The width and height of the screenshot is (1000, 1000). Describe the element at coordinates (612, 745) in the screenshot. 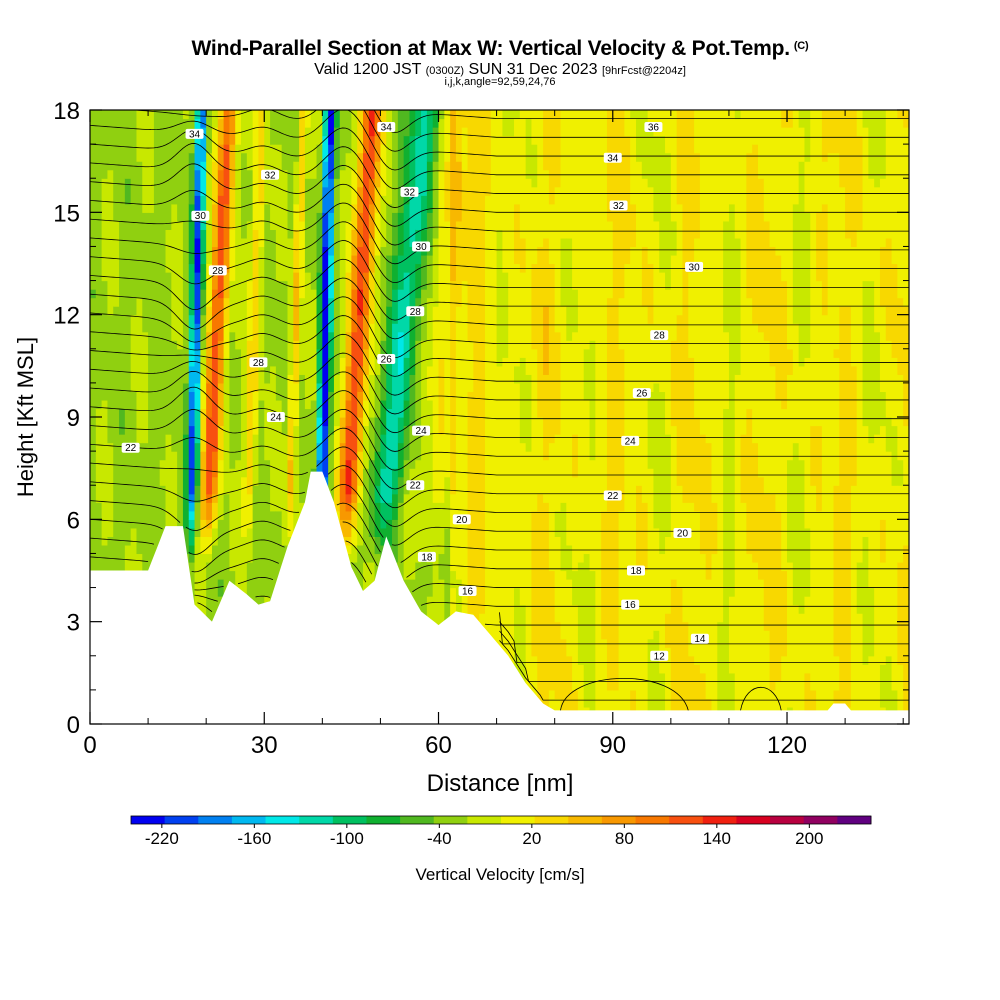

I see `x-tick-label: 90` at that location.